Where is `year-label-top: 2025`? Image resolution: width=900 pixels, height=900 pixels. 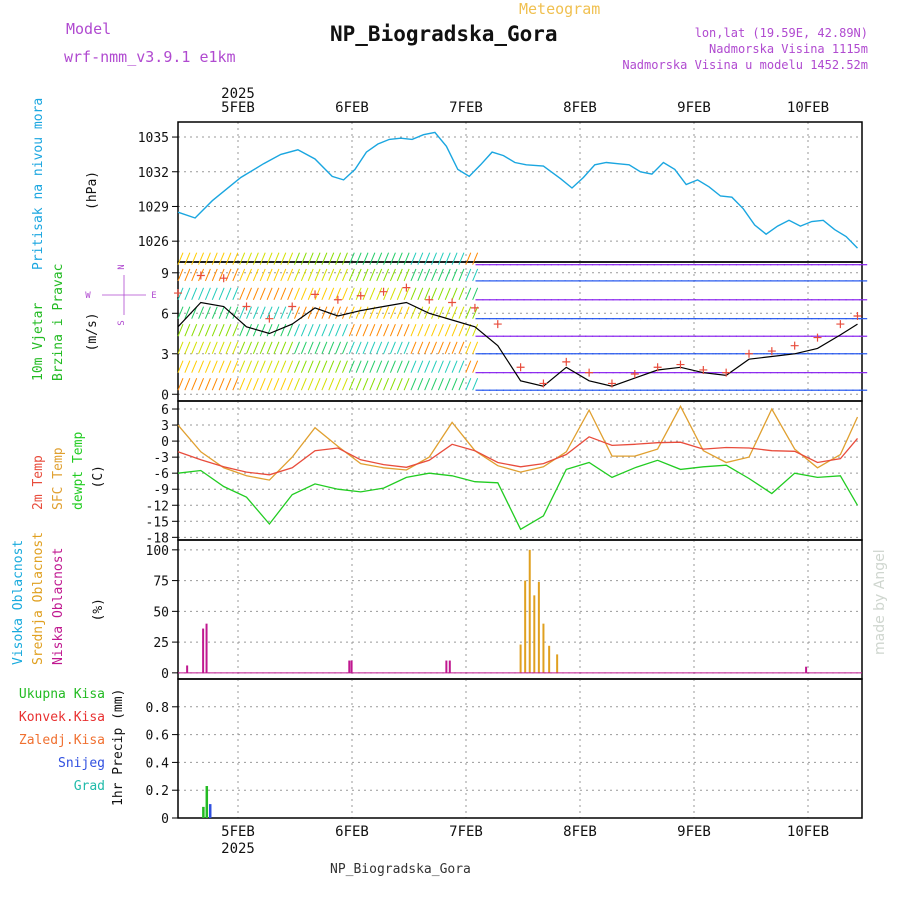
year-label-top: 2025 is located at coordinates (238, 94).